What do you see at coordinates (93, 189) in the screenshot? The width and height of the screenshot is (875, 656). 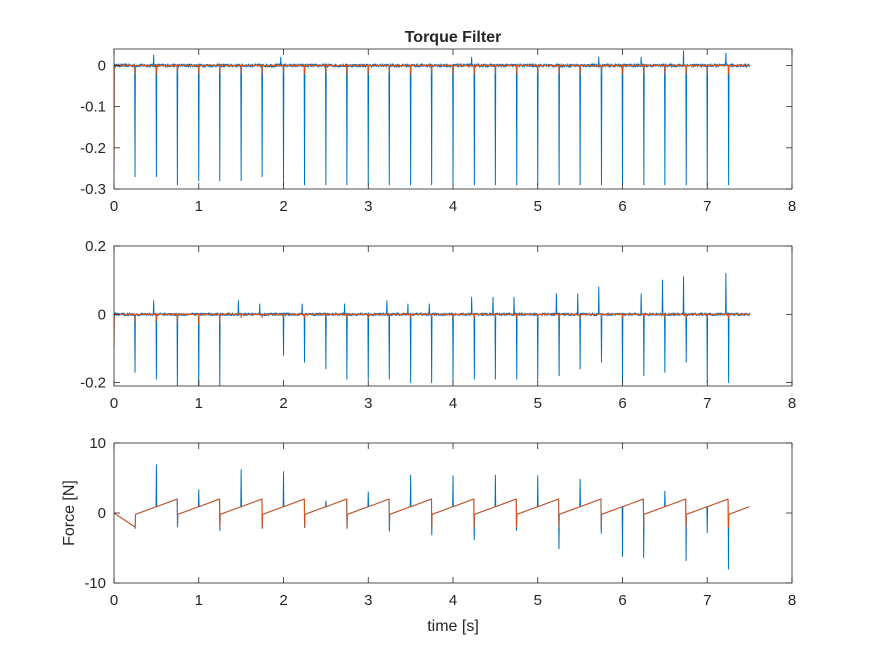 I see `y-tick-label: -0.3` at bounding box center [93, 189].